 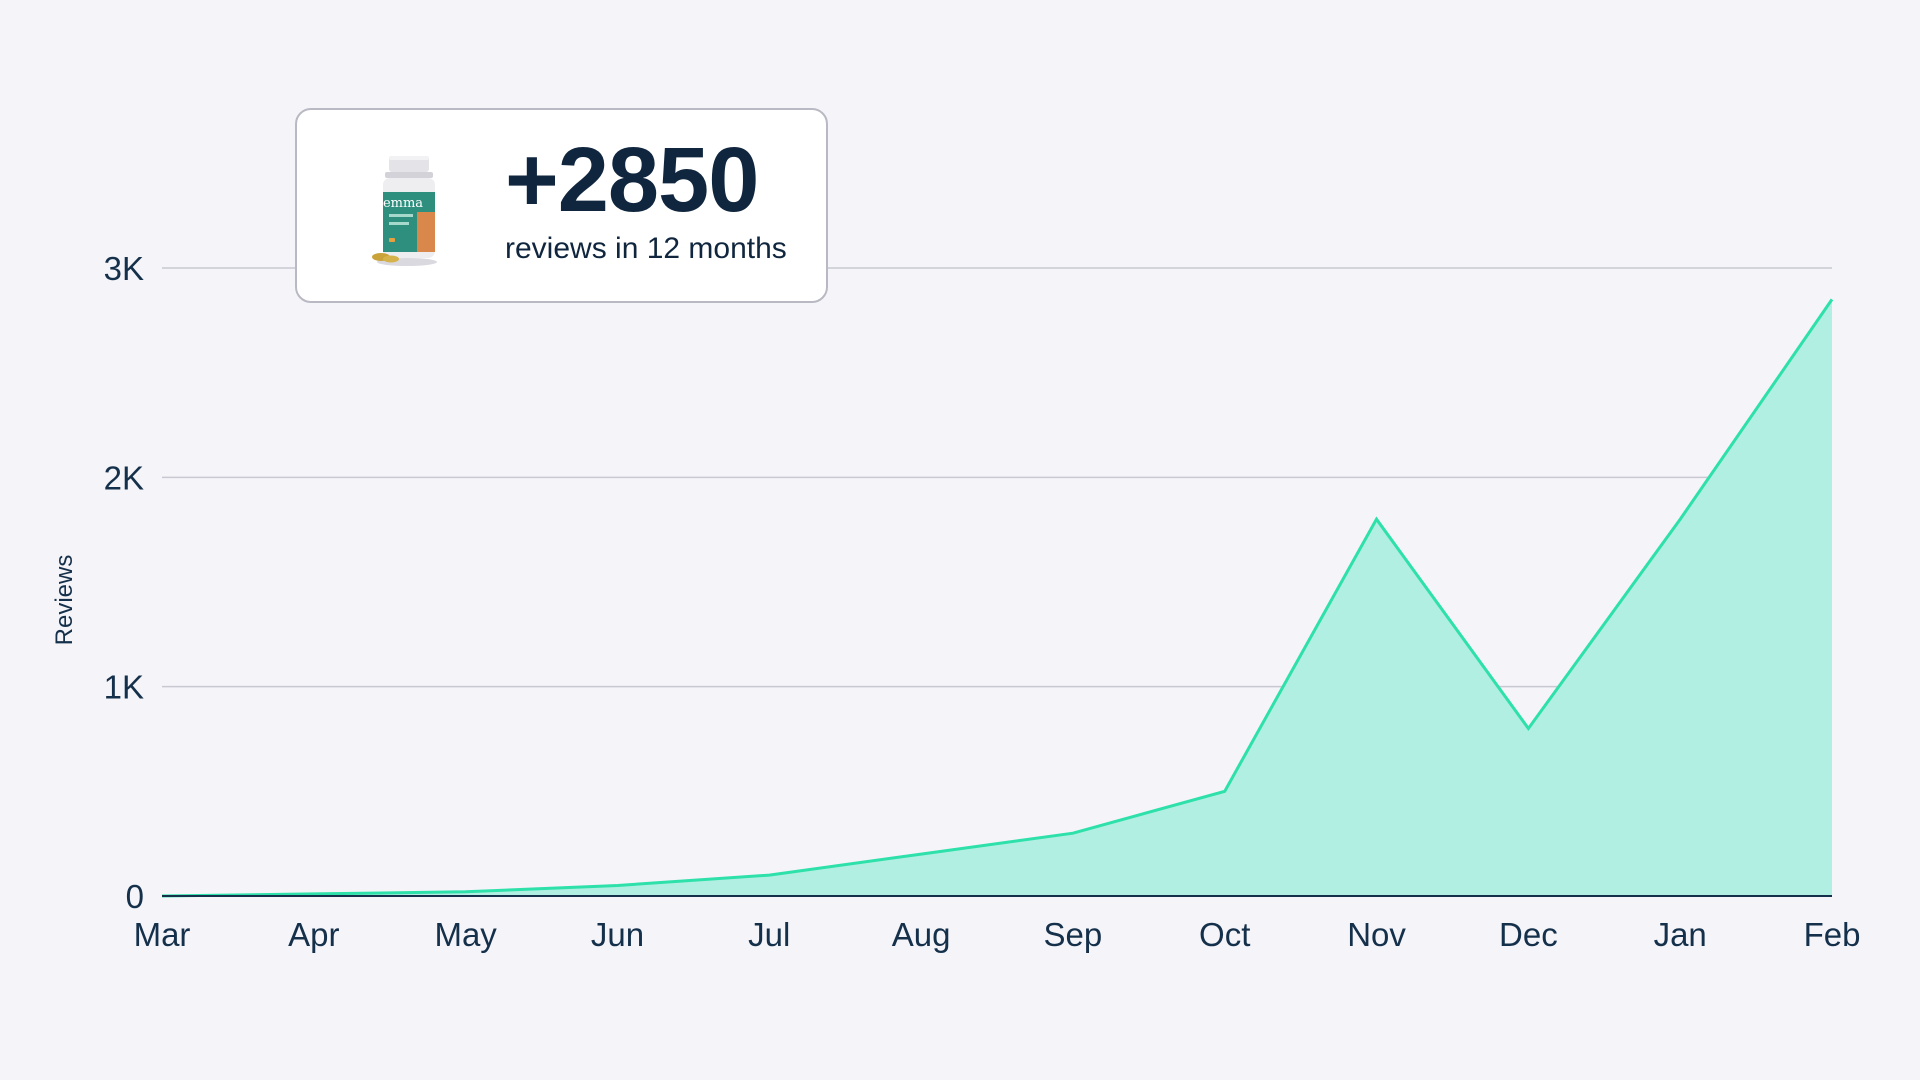 What do you see at coordinates (124, 687) in the screenshot?
I see `y-tick-label: 1K` at bounding box center [124, 687].